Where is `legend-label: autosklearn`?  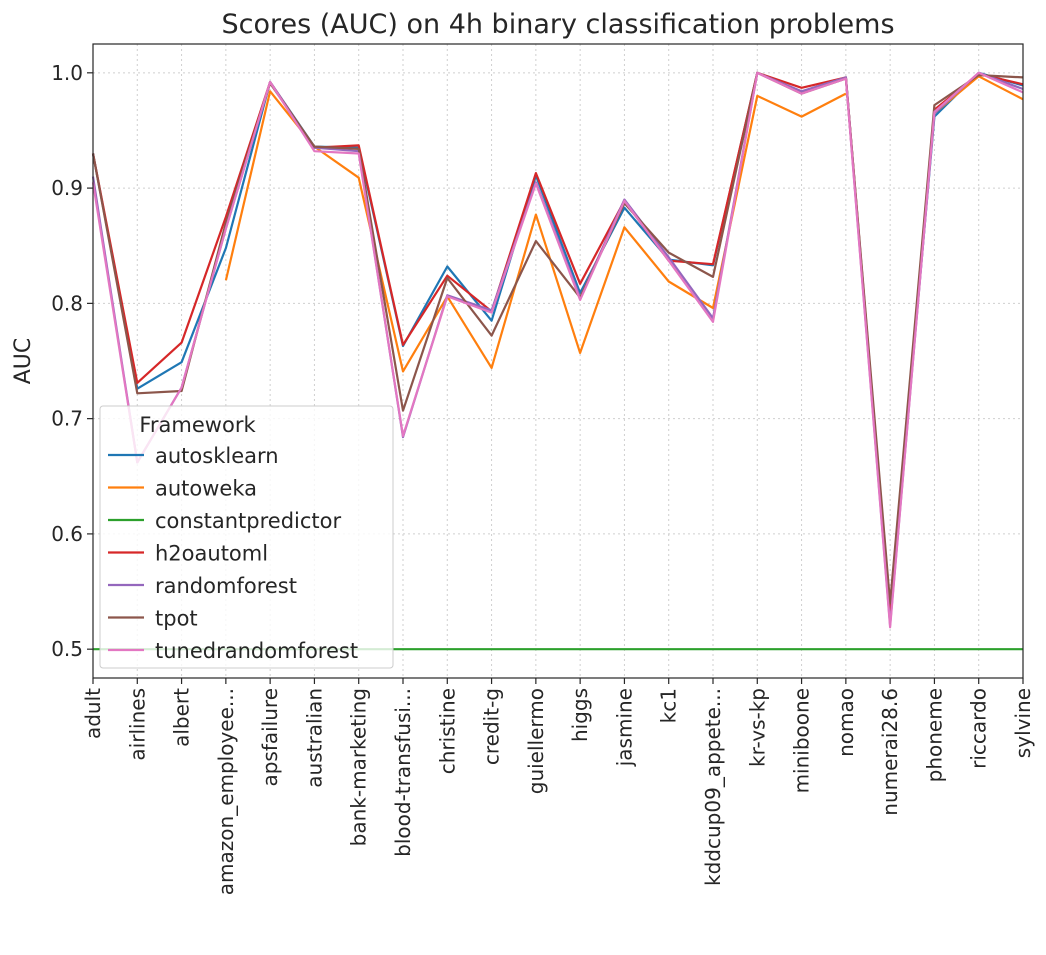 legend-label: autosklearn is located at coordinates (217, 456).